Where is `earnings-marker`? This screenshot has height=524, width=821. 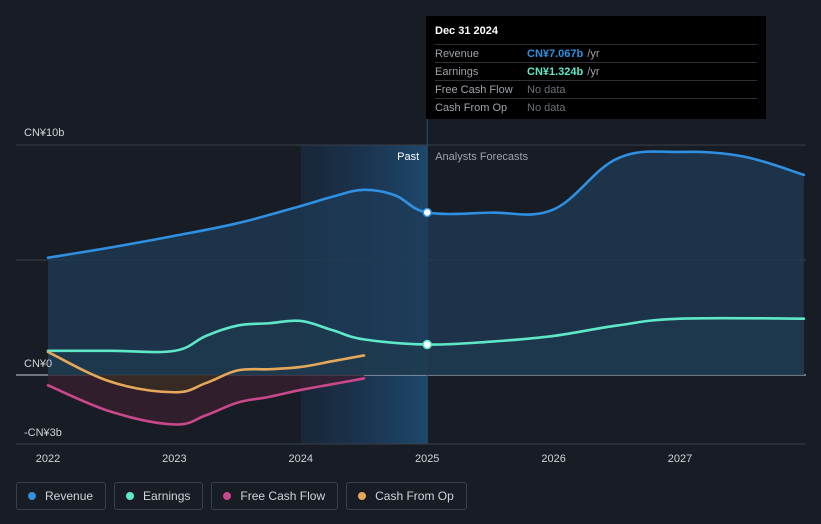
earnings-marker is located at coordinates (427, 344).